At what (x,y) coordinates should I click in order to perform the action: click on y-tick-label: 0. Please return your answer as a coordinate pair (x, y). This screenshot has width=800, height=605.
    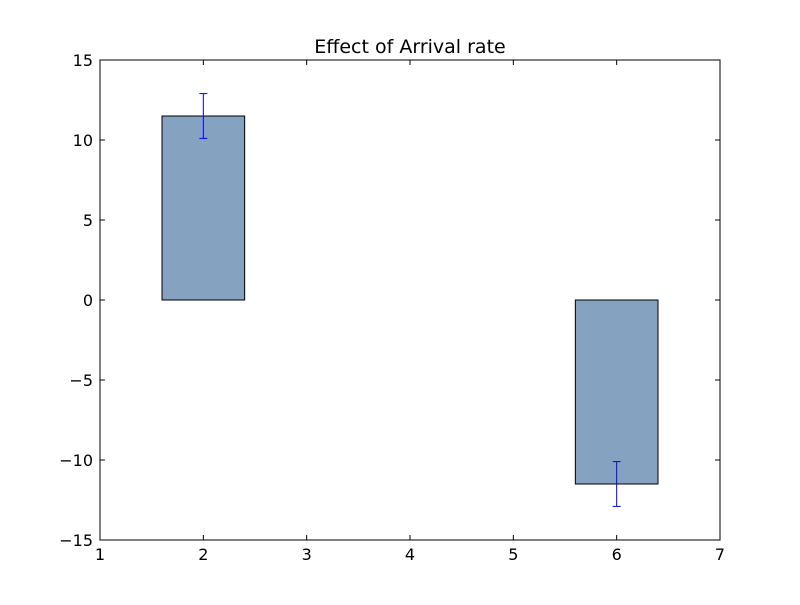
    Looking at the image, I should click on (88, 300).